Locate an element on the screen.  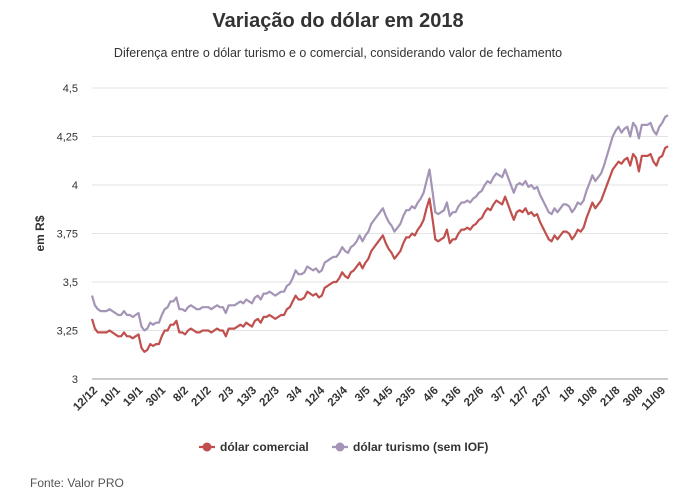
y-tick-label: 4,25 is located at coordinates (67, 138).